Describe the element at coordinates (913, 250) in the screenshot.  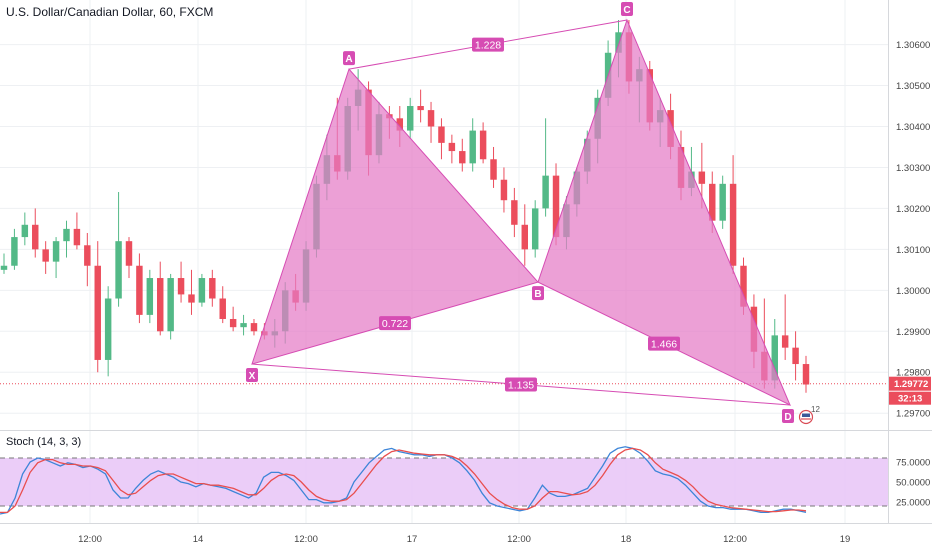
I see `price-tick-5: 1.30100` at that location.